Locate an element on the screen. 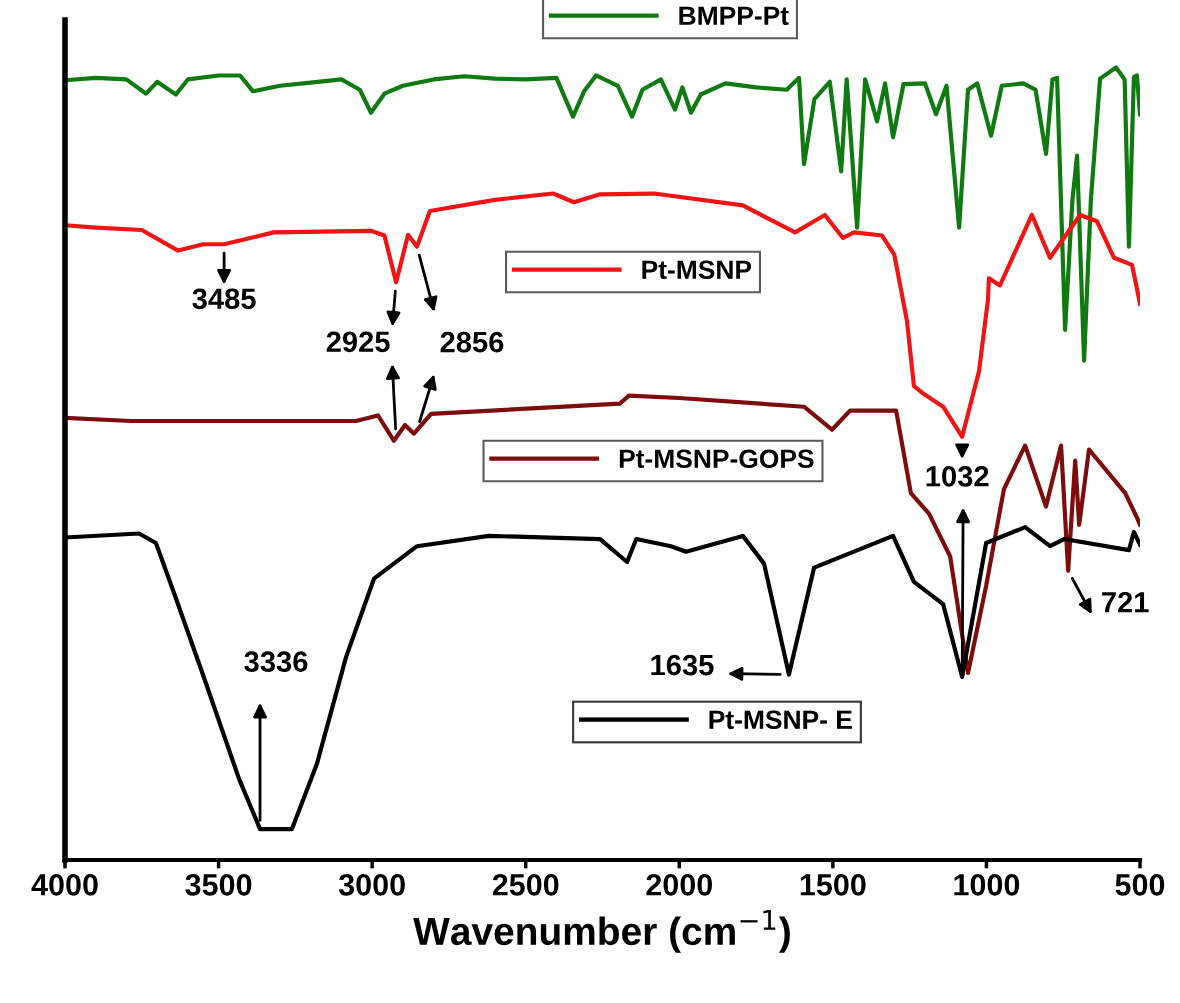  annotation: 1032 is located at coordinates (957, 476).